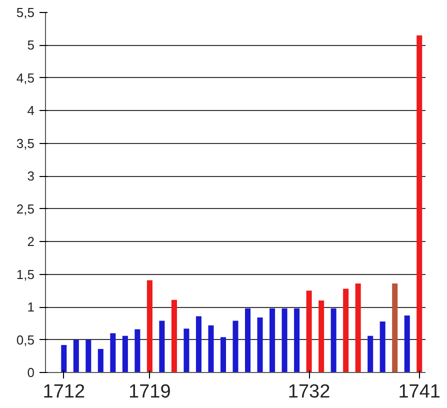 The width and height of the screenshot is (447, 408). I want to click on y-tick-label: 3,5, so click(25, 143).